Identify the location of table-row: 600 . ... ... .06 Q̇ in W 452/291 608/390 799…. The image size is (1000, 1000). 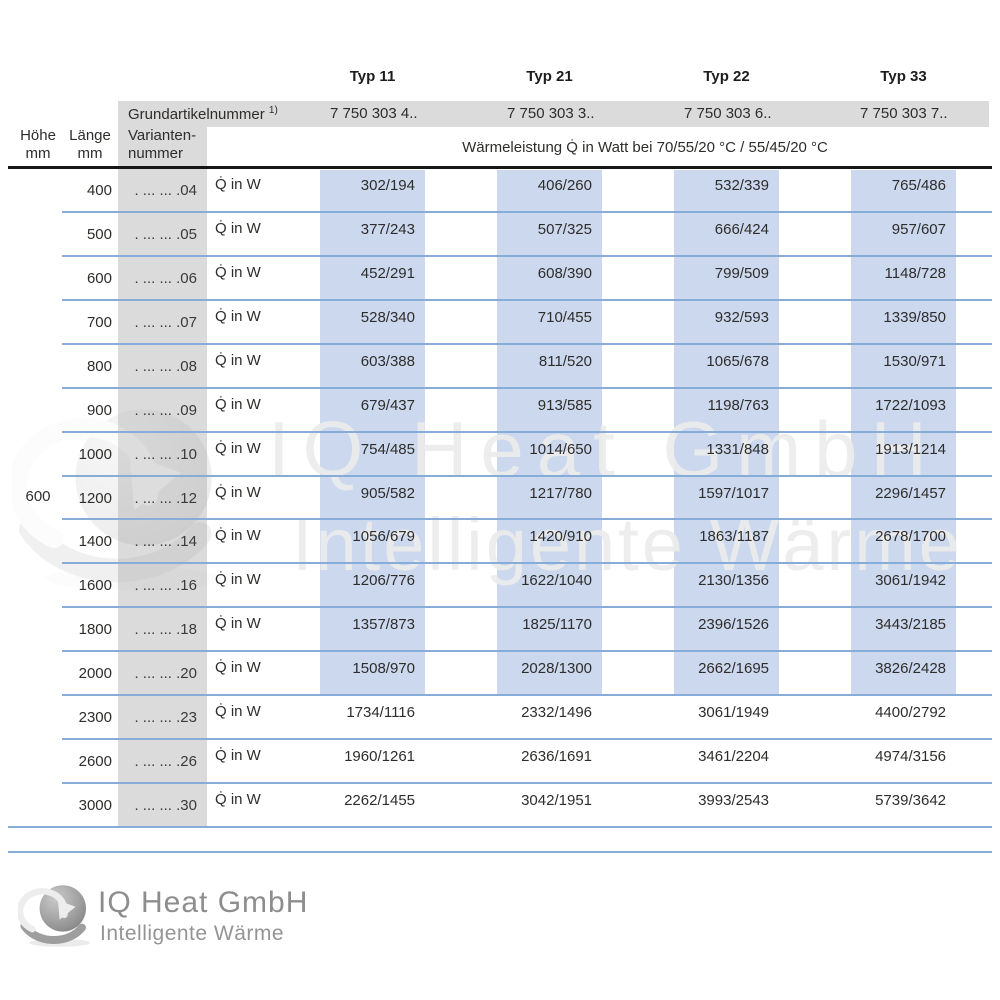
(500, 278).